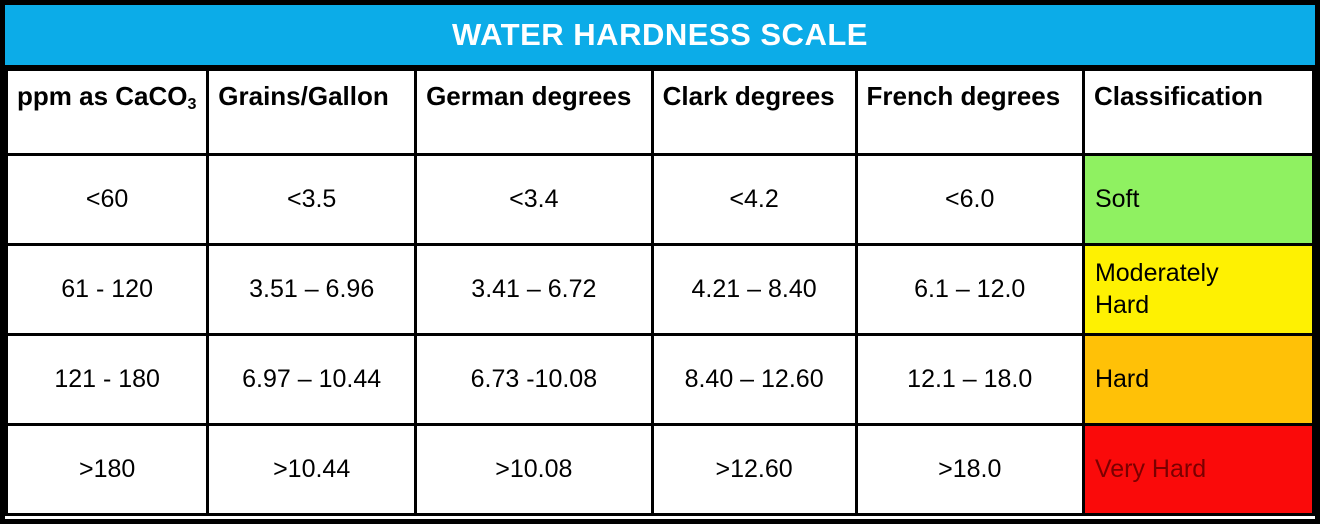  I want to click on classification-label: Soft, so click(1117, 198).